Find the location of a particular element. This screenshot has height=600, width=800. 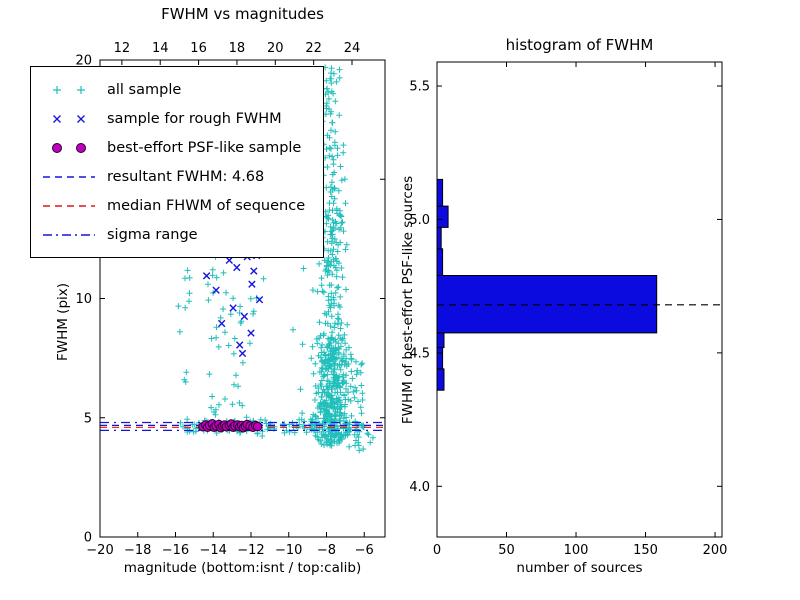

legend-item-psf-like-sample: best-effort PSF-like sample is located at coordinates (180, 147).